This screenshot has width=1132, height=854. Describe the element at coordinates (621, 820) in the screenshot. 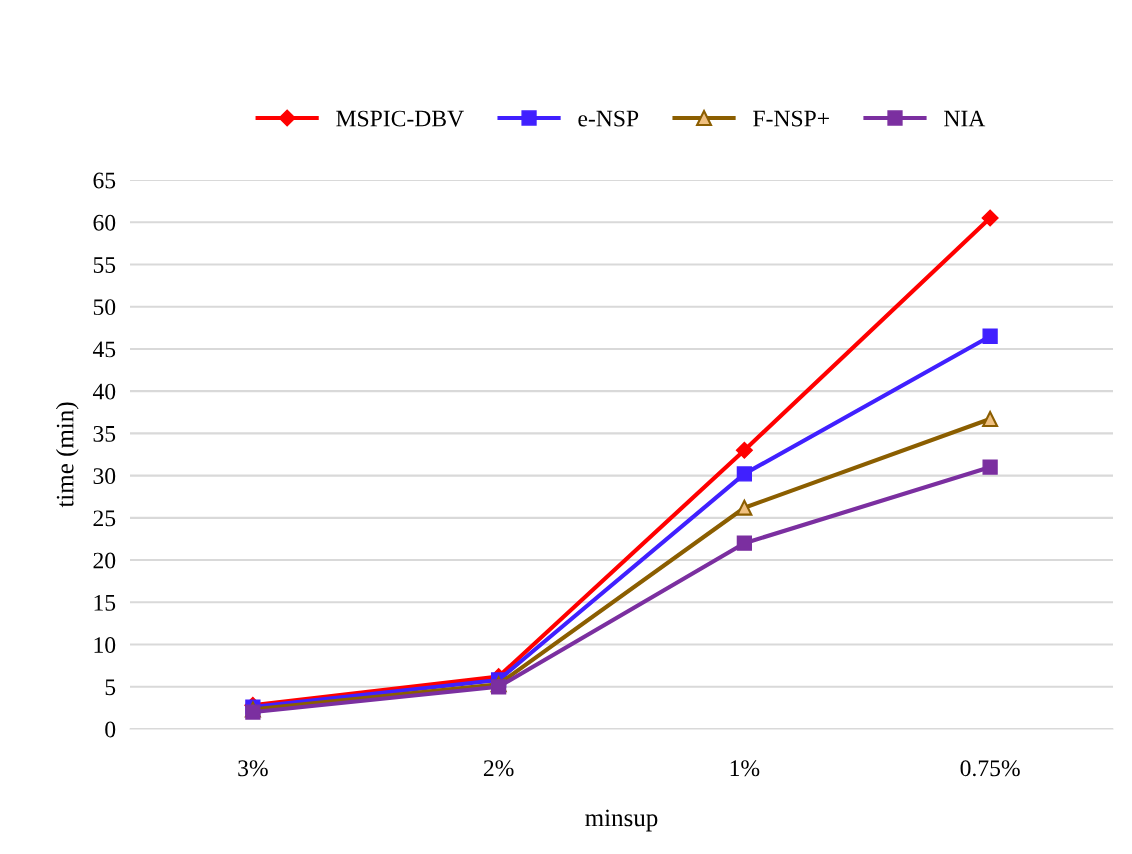

I see `x-axis-title: minsup` at that location.